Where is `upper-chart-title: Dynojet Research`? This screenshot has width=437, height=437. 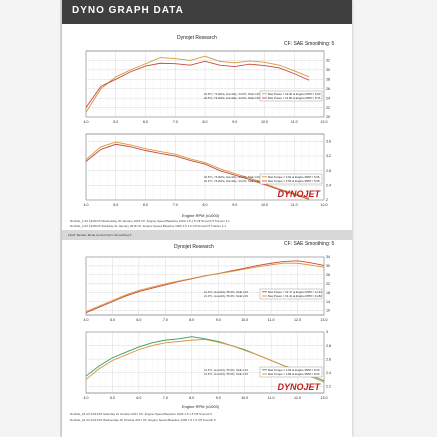
upper-chart-title: Dynojet Research is located at coordinates (197, 38).